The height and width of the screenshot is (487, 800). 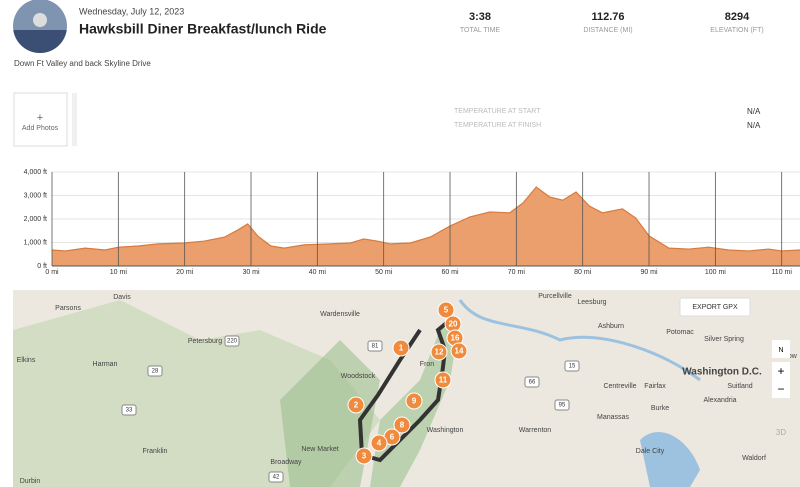 I want to click on compass, so click(x=781, y=349).